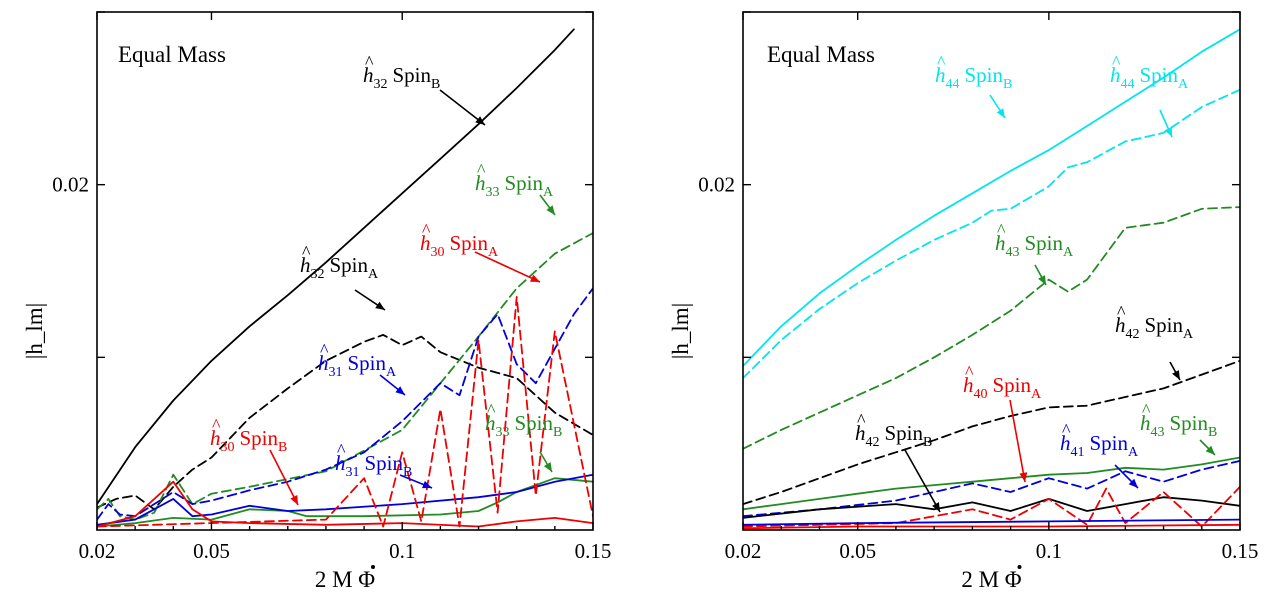 This screenshot has height=593, width=1278. What do you see at coordinates (401, 77) in the screenshot?
I see `annotation-label: h32 SpinB` at bounding box center [401, 77].